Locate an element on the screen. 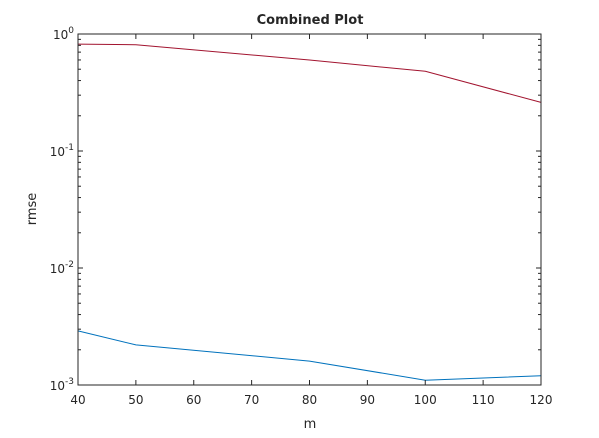 The image size is (599, 438). y-tick-label: 10⁻² is located at coordinates (62, 268).